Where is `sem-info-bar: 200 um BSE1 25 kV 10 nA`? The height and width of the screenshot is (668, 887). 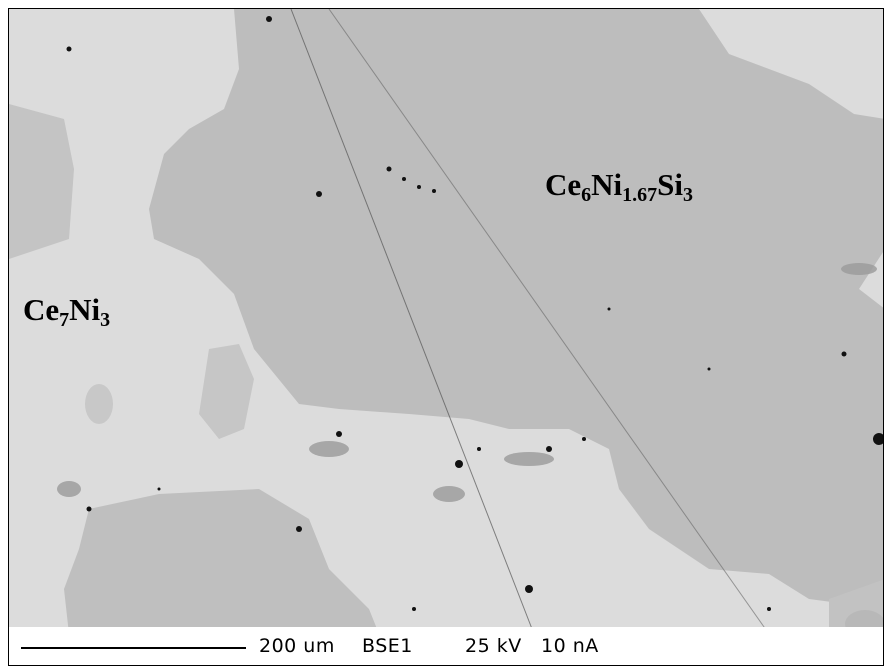 sem-info-bar: 200 um BSE1 25 kV 10 nA is located at coordinates (446, 646).